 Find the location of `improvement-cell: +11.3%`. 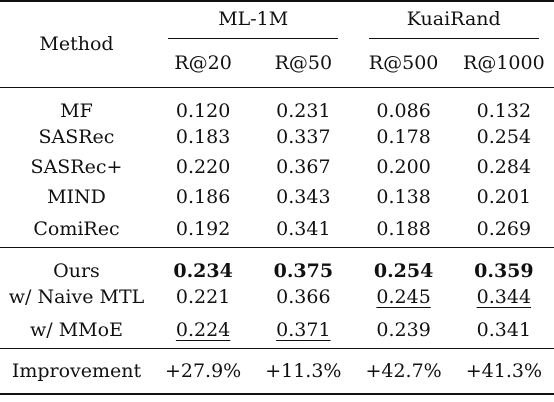

improvement-cell: +11.3% is located at coordinates (303, 371).